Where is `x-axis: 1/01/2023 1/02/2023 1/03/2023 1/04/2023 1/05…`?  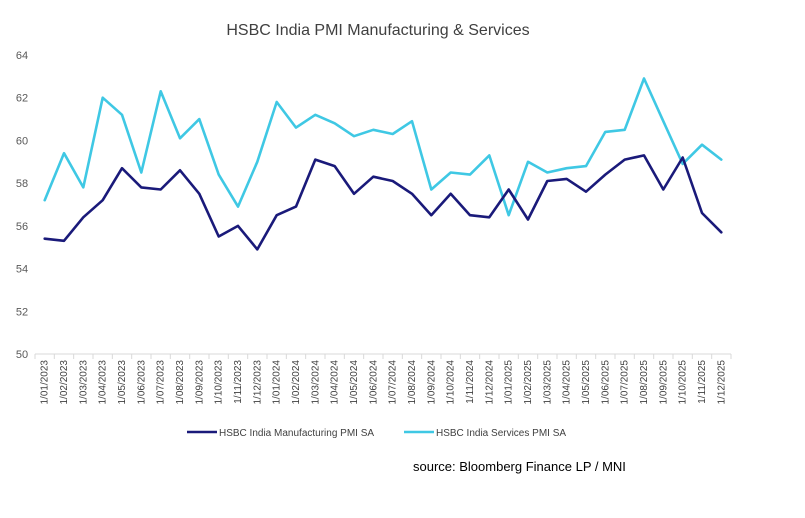
x-axis: 1/01/2023 1/02/2023 1/03/2023 1/04/2023 1/05… is located at coordinates (383, 379).